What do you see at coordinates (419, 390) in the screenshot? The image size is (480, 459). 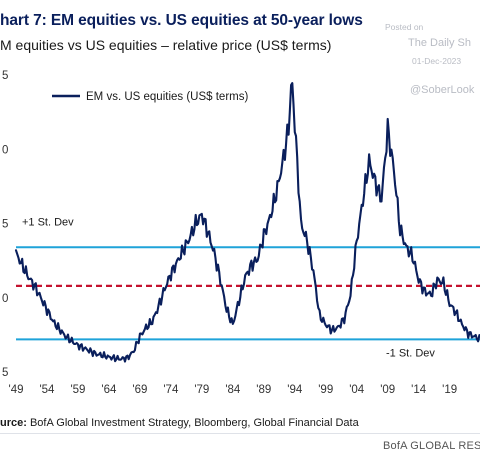 I see `x-tick-label: '14` at bounding box center [419, 390].